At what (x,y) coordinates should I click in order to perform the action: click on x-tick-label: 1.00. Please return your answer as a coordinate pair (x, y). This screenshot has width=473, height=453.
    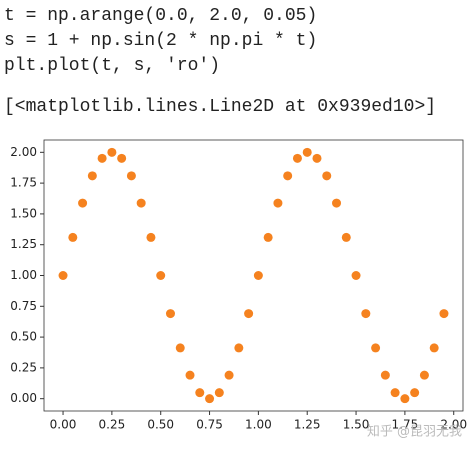
    Looking at the image, I should click on (258, 425).